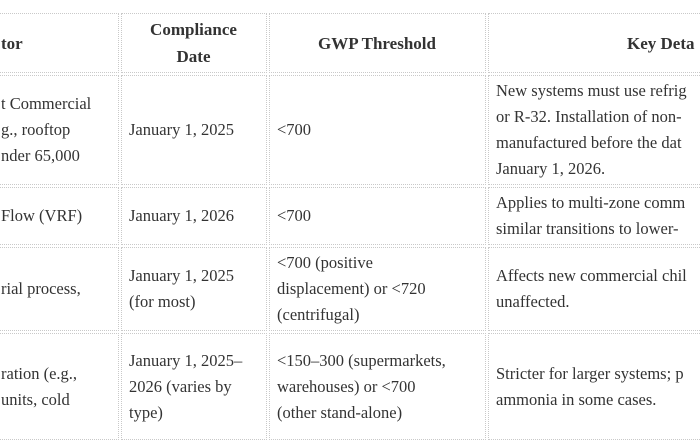 This screenshot has height=441, width=700. What do you see at coordinates (594, 289) in the screenshot?
I see `cell-key-details: Affects new commercial chil unaffected.` at bounding box center [594, 289].